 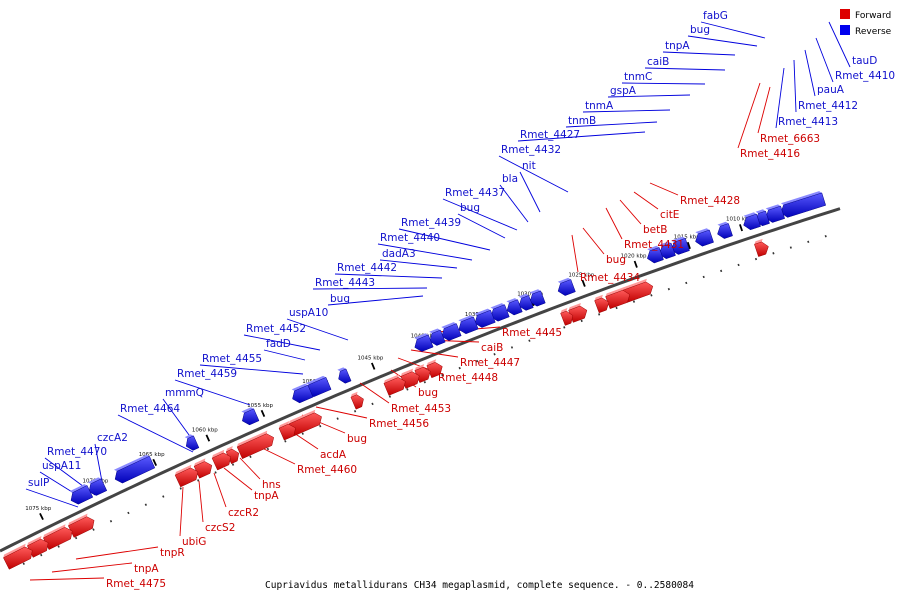 What do you see at coordinates (38, 483) in the screenshot?
I see `gene-label-sulp: sulP` at bounding box center [38, 483].